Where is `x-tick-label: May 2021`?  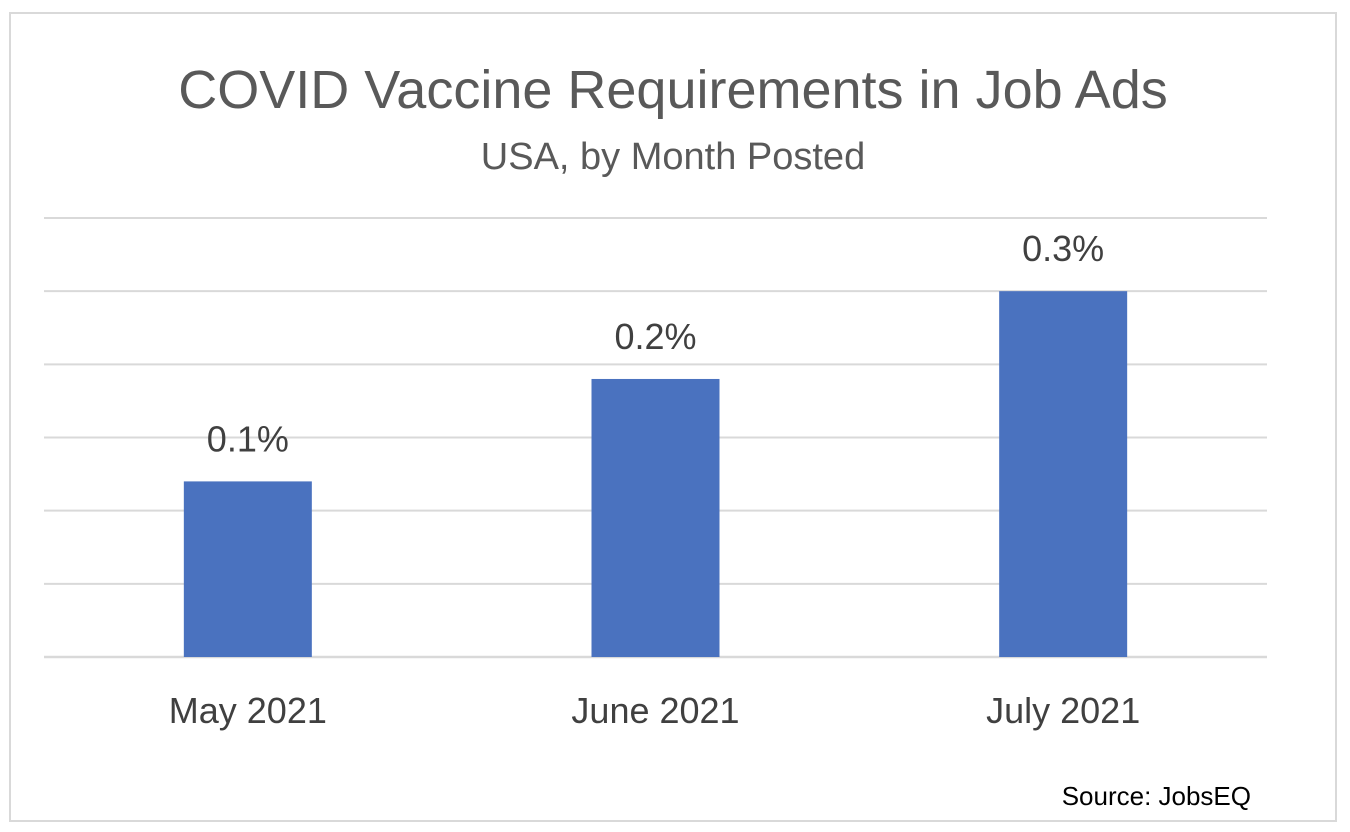
x-tick-label: May 2021 is located at coordinates (248, 710).